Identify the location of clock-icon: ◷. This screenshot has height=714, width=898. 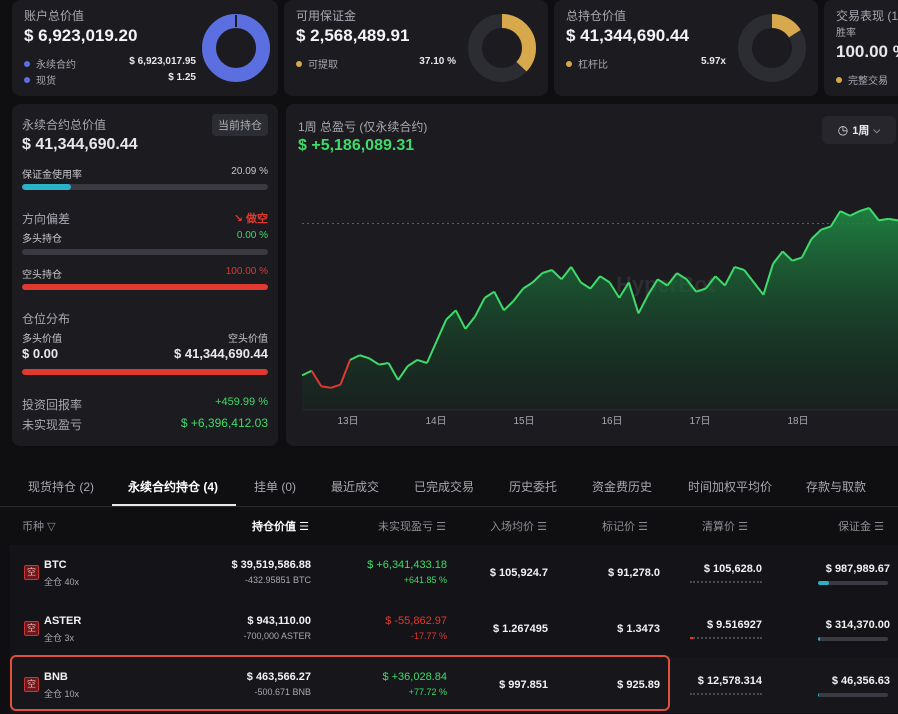
(843, 130).